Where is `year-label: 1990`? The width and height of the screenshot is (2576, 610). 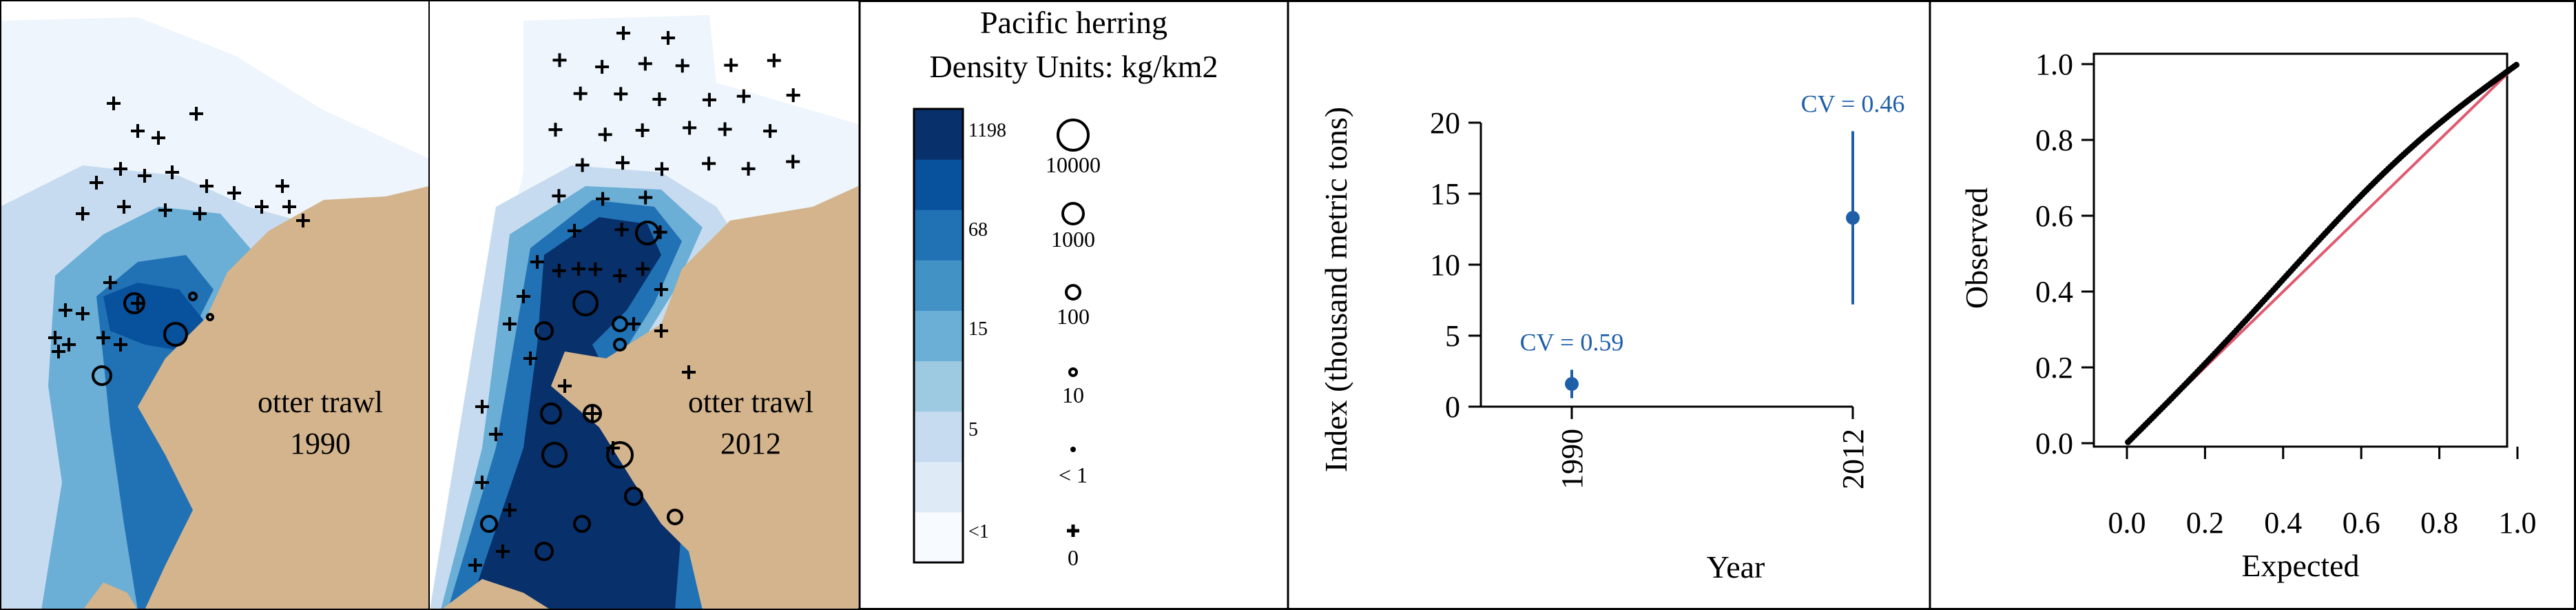
year-label: 1990 is located at coordinates (320, 443).